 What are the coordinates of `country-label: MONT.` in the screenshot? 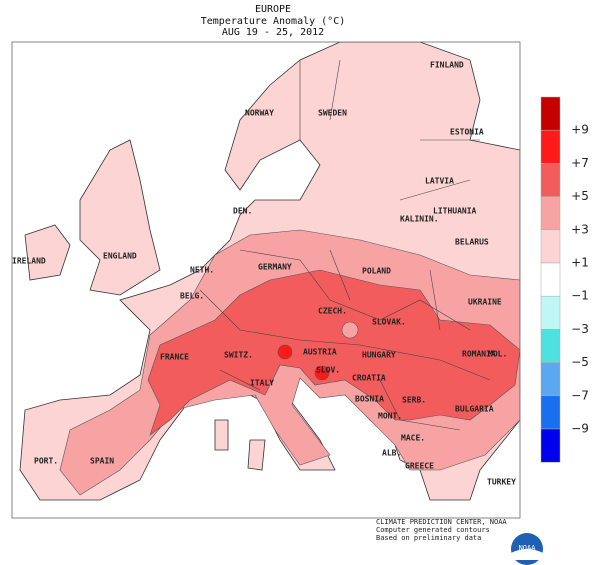 It's located at (390, 416).